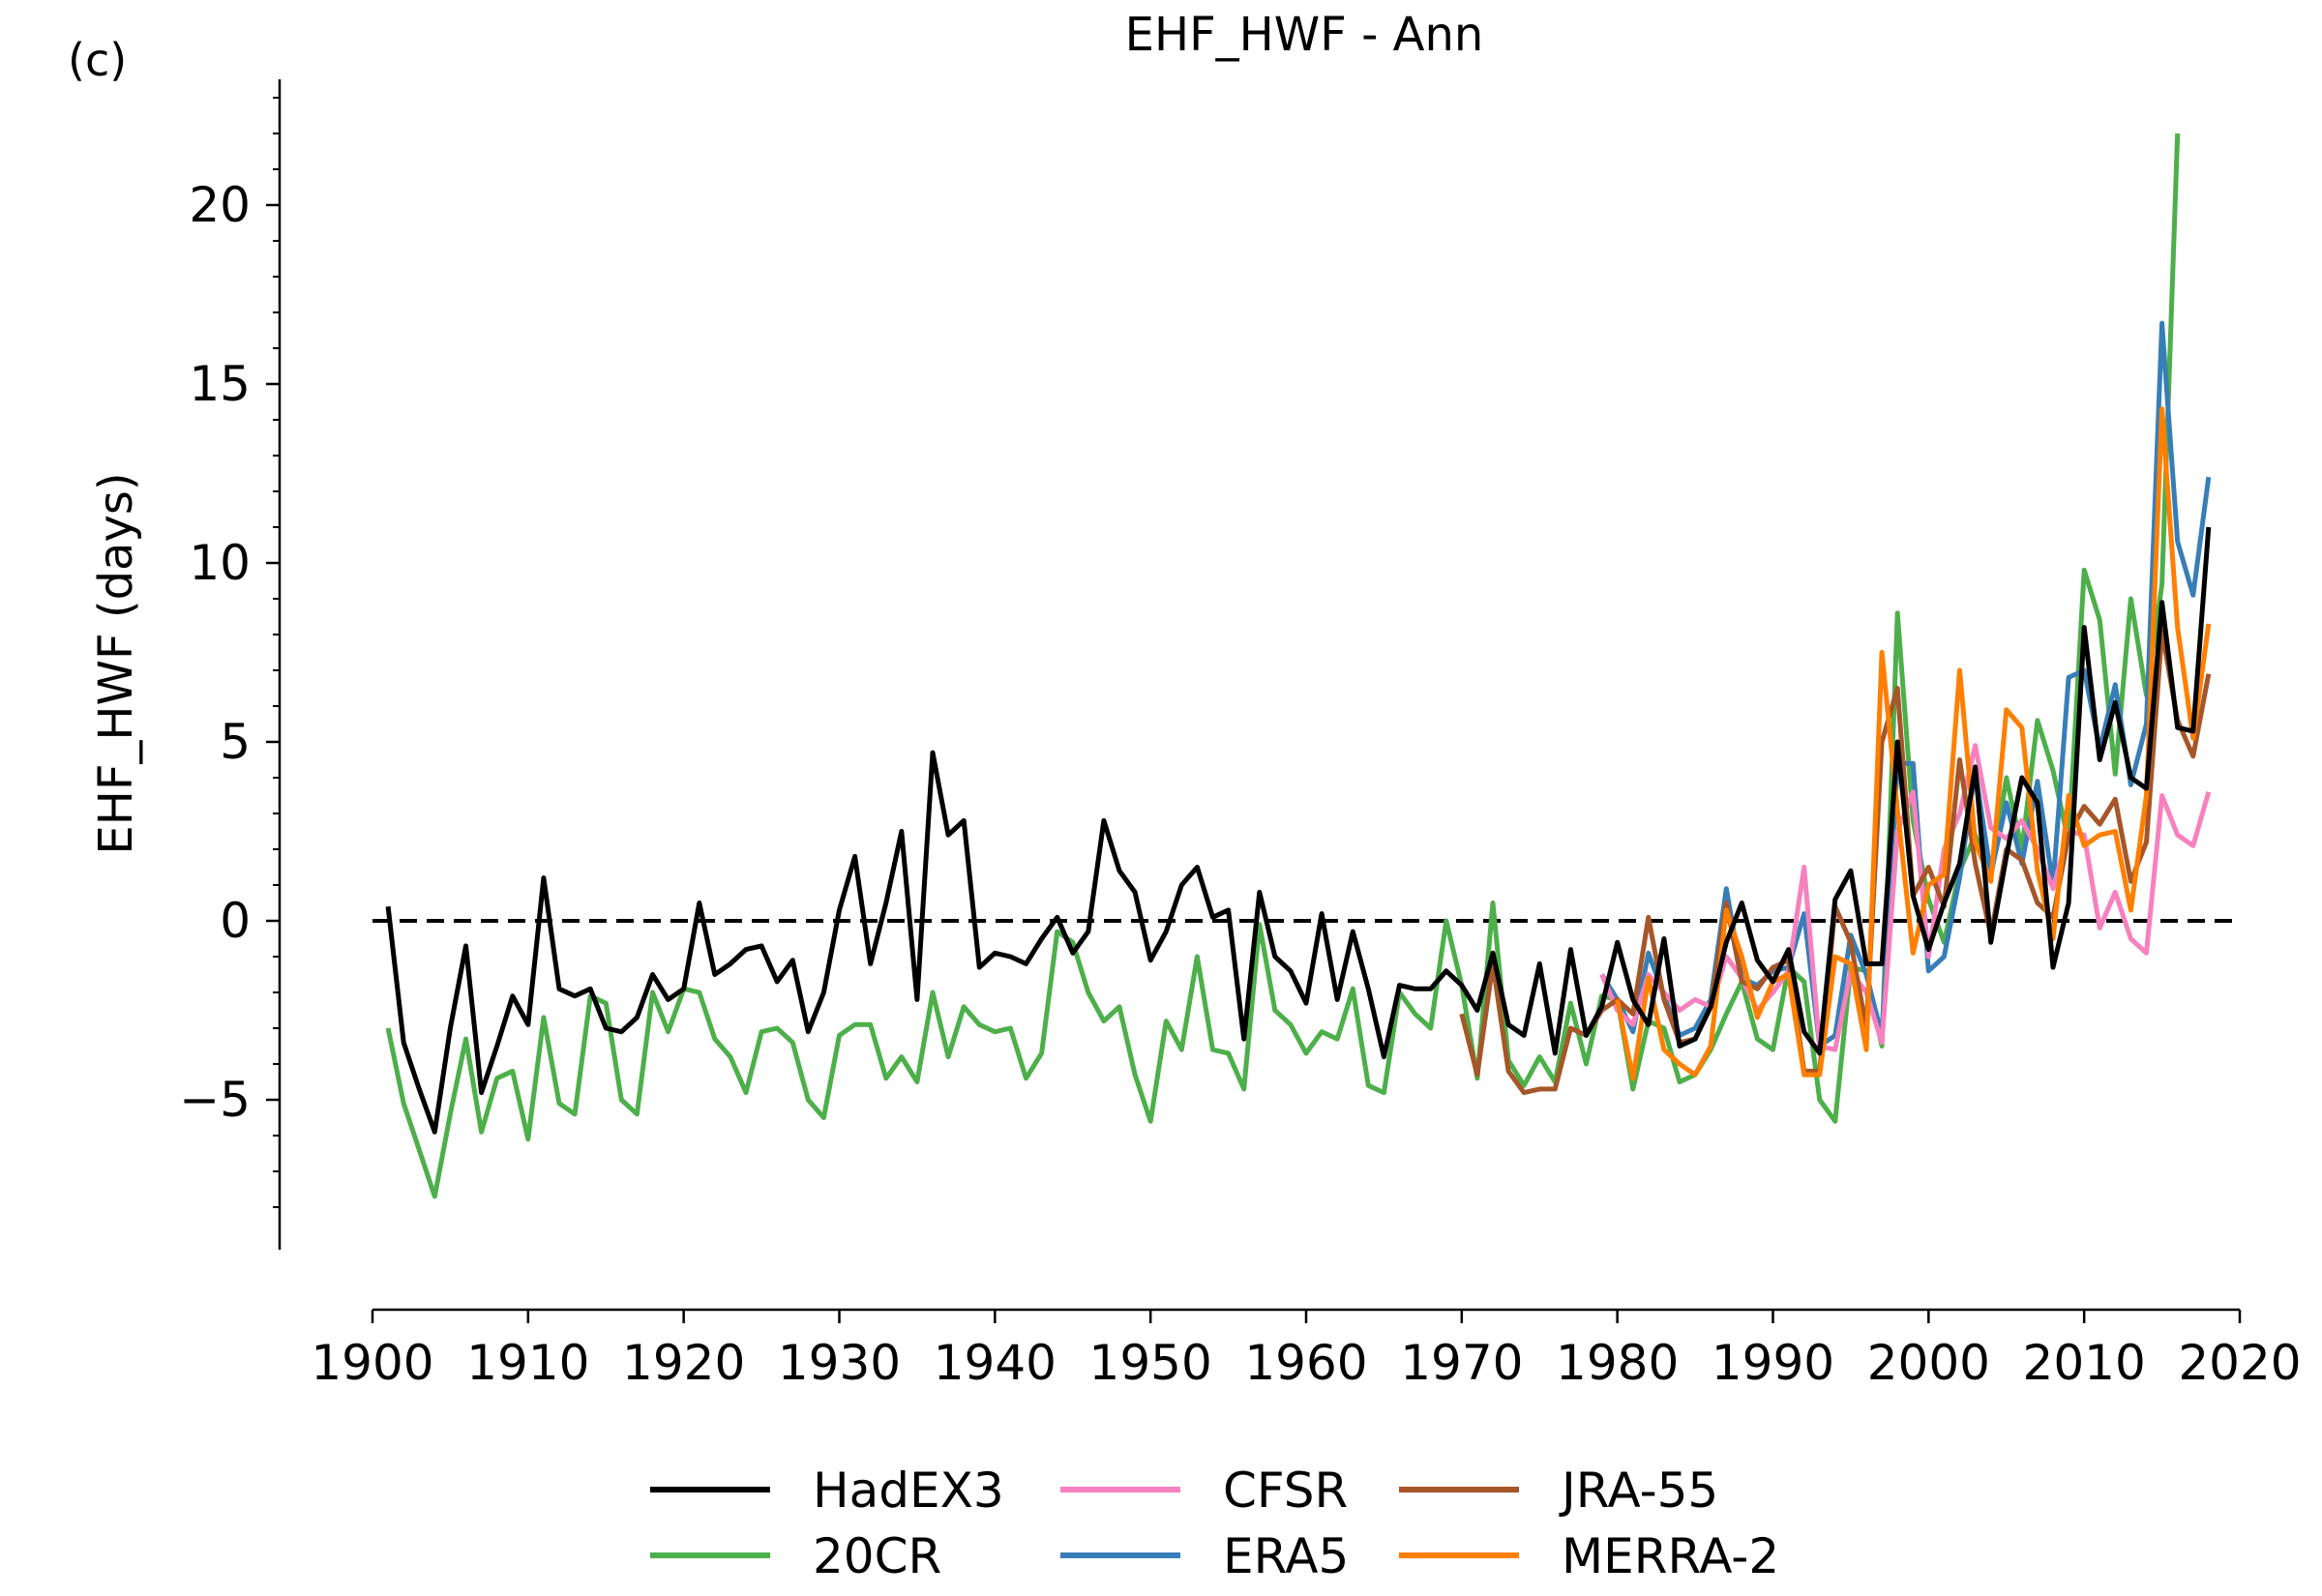 Image resolution: width=2322 pixels, height=1596 pixels. I want to click on x-tick-label: 1950, so click(1150, 1363).